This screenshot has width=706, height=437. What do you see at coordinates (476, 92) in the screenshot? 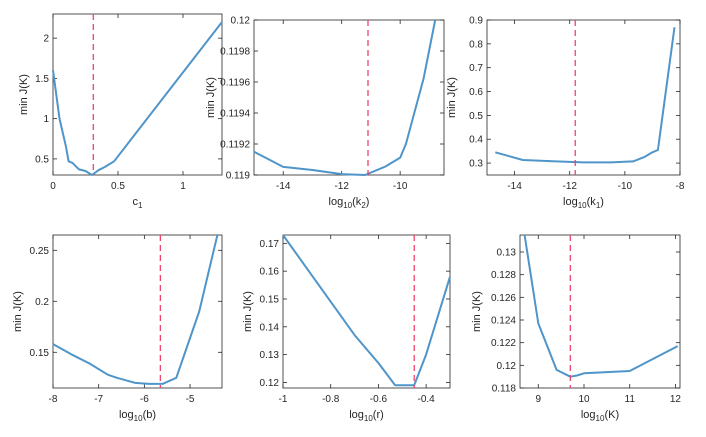
I see `y-tick-label: 0.6` at bounding box center [476, 92].